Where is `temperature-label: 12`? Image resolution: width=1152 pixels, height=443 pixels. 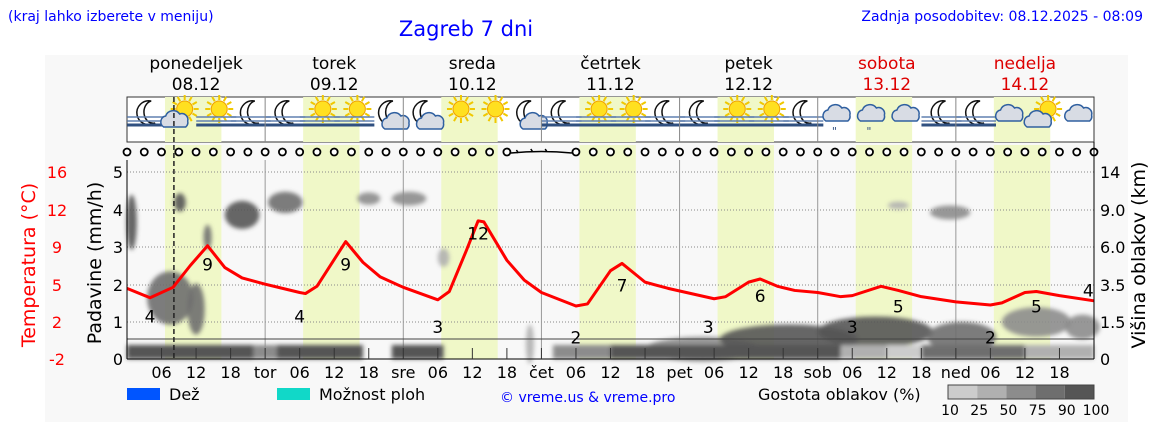 temperature-label: 12 is located at coordinates (478, 235).